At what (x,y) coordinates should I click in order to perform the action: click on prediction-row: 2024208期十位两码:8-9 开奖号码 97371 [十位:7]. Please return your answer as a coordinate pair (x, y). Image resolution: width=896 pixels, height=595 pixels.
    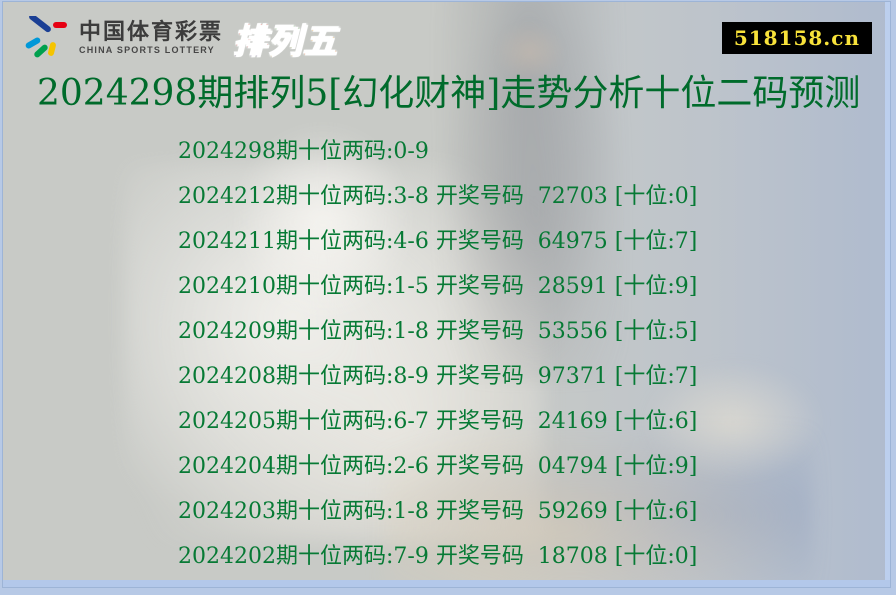
    Looking at the image, I should click on (438, 376).